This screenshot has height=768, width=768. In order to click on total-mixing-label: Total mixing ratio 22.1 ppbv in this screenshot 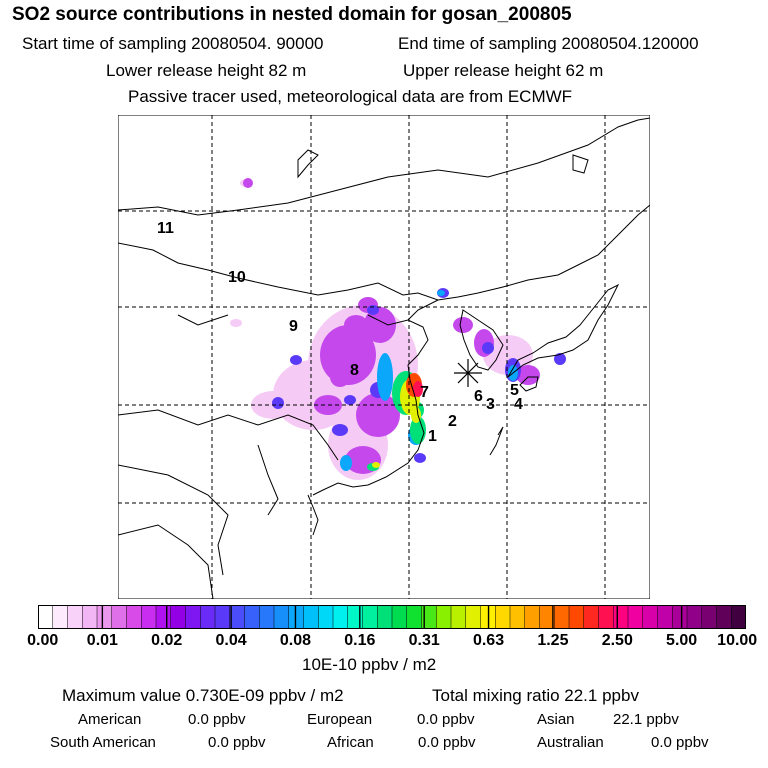, I will do `click(535, 695)`.